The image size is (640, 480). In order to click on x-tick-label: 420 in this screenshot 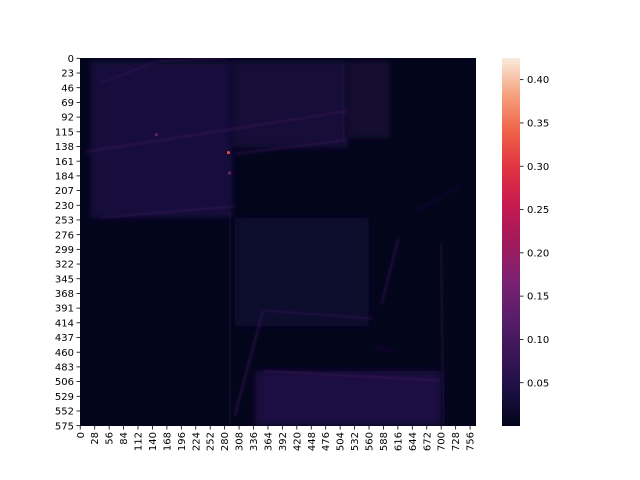, I will do `click(297, 441)`.